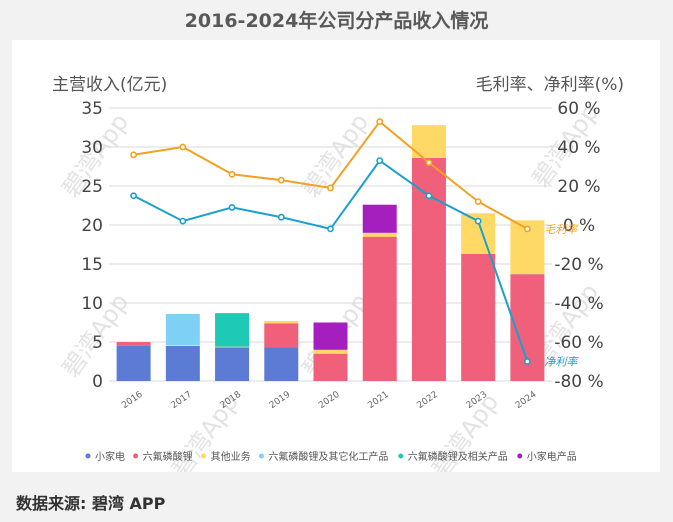 Image resolution: width=673 pixels, height=522 pixels. Describe the element at coordinates (336, 21) in the screenshot. I see `chart-title: 2016-2024年公司分产品收入情况` at that location.